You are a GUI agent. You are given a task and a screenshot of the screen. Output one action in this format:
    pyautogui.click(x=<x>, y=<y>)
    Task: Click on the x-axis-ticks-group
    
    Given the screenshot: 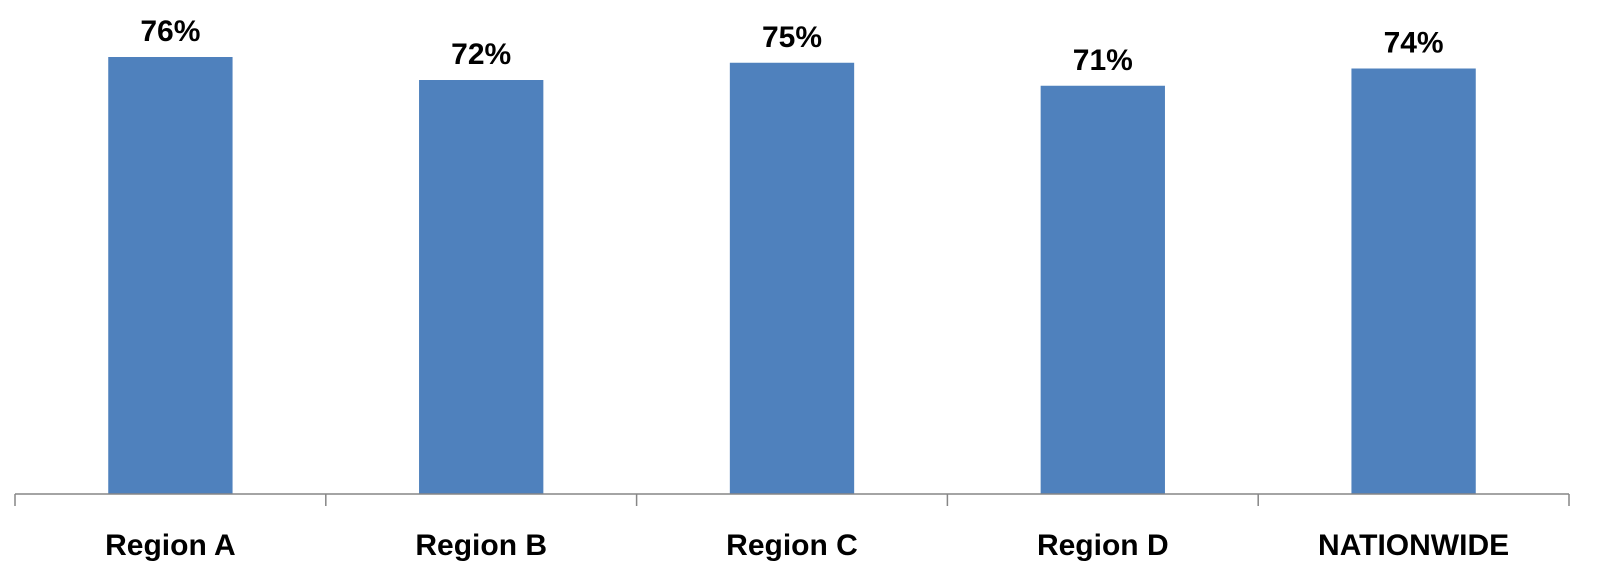 What is the action you would take?
    pyautogui.click(x=792, y=500)
    